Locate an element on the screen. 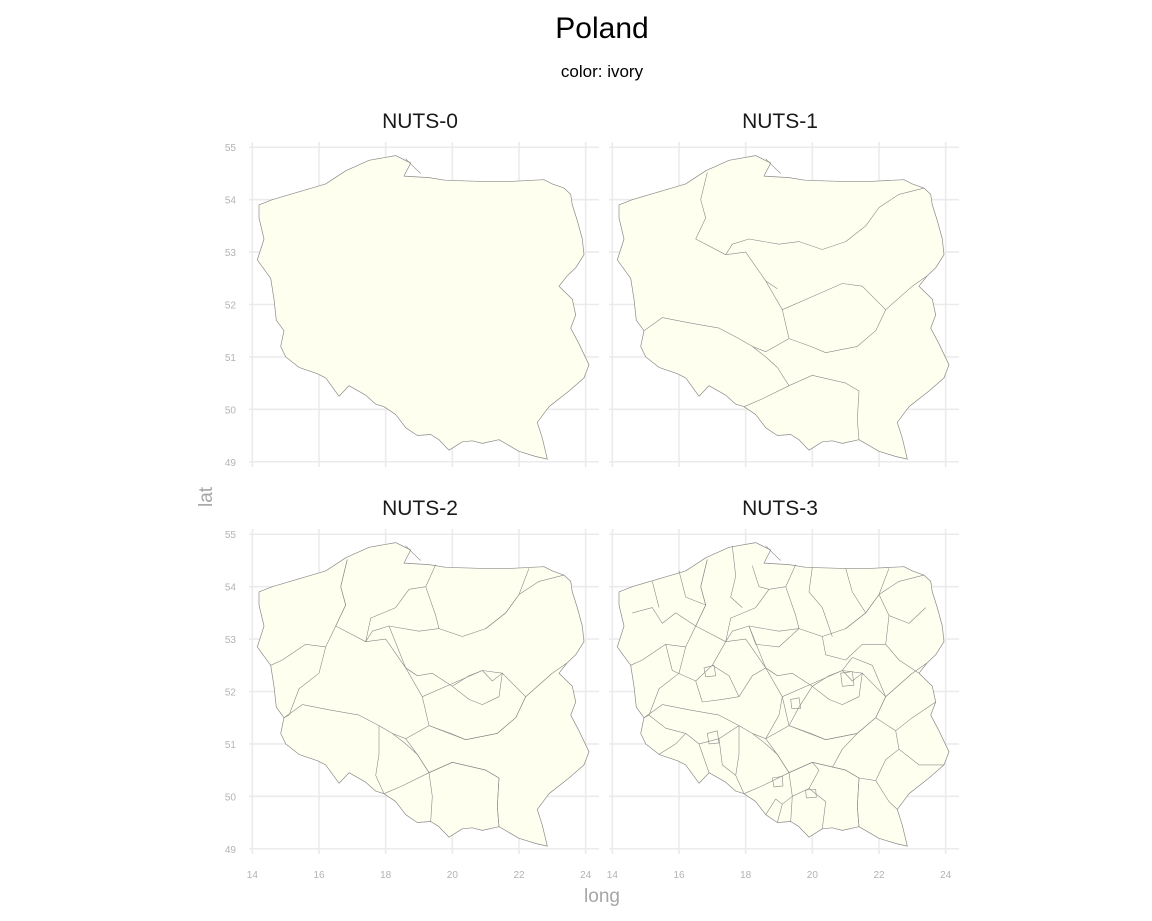 The image size is (1152, 921). figure-subtitle: color: ivory is located at coordinates (602, 71).